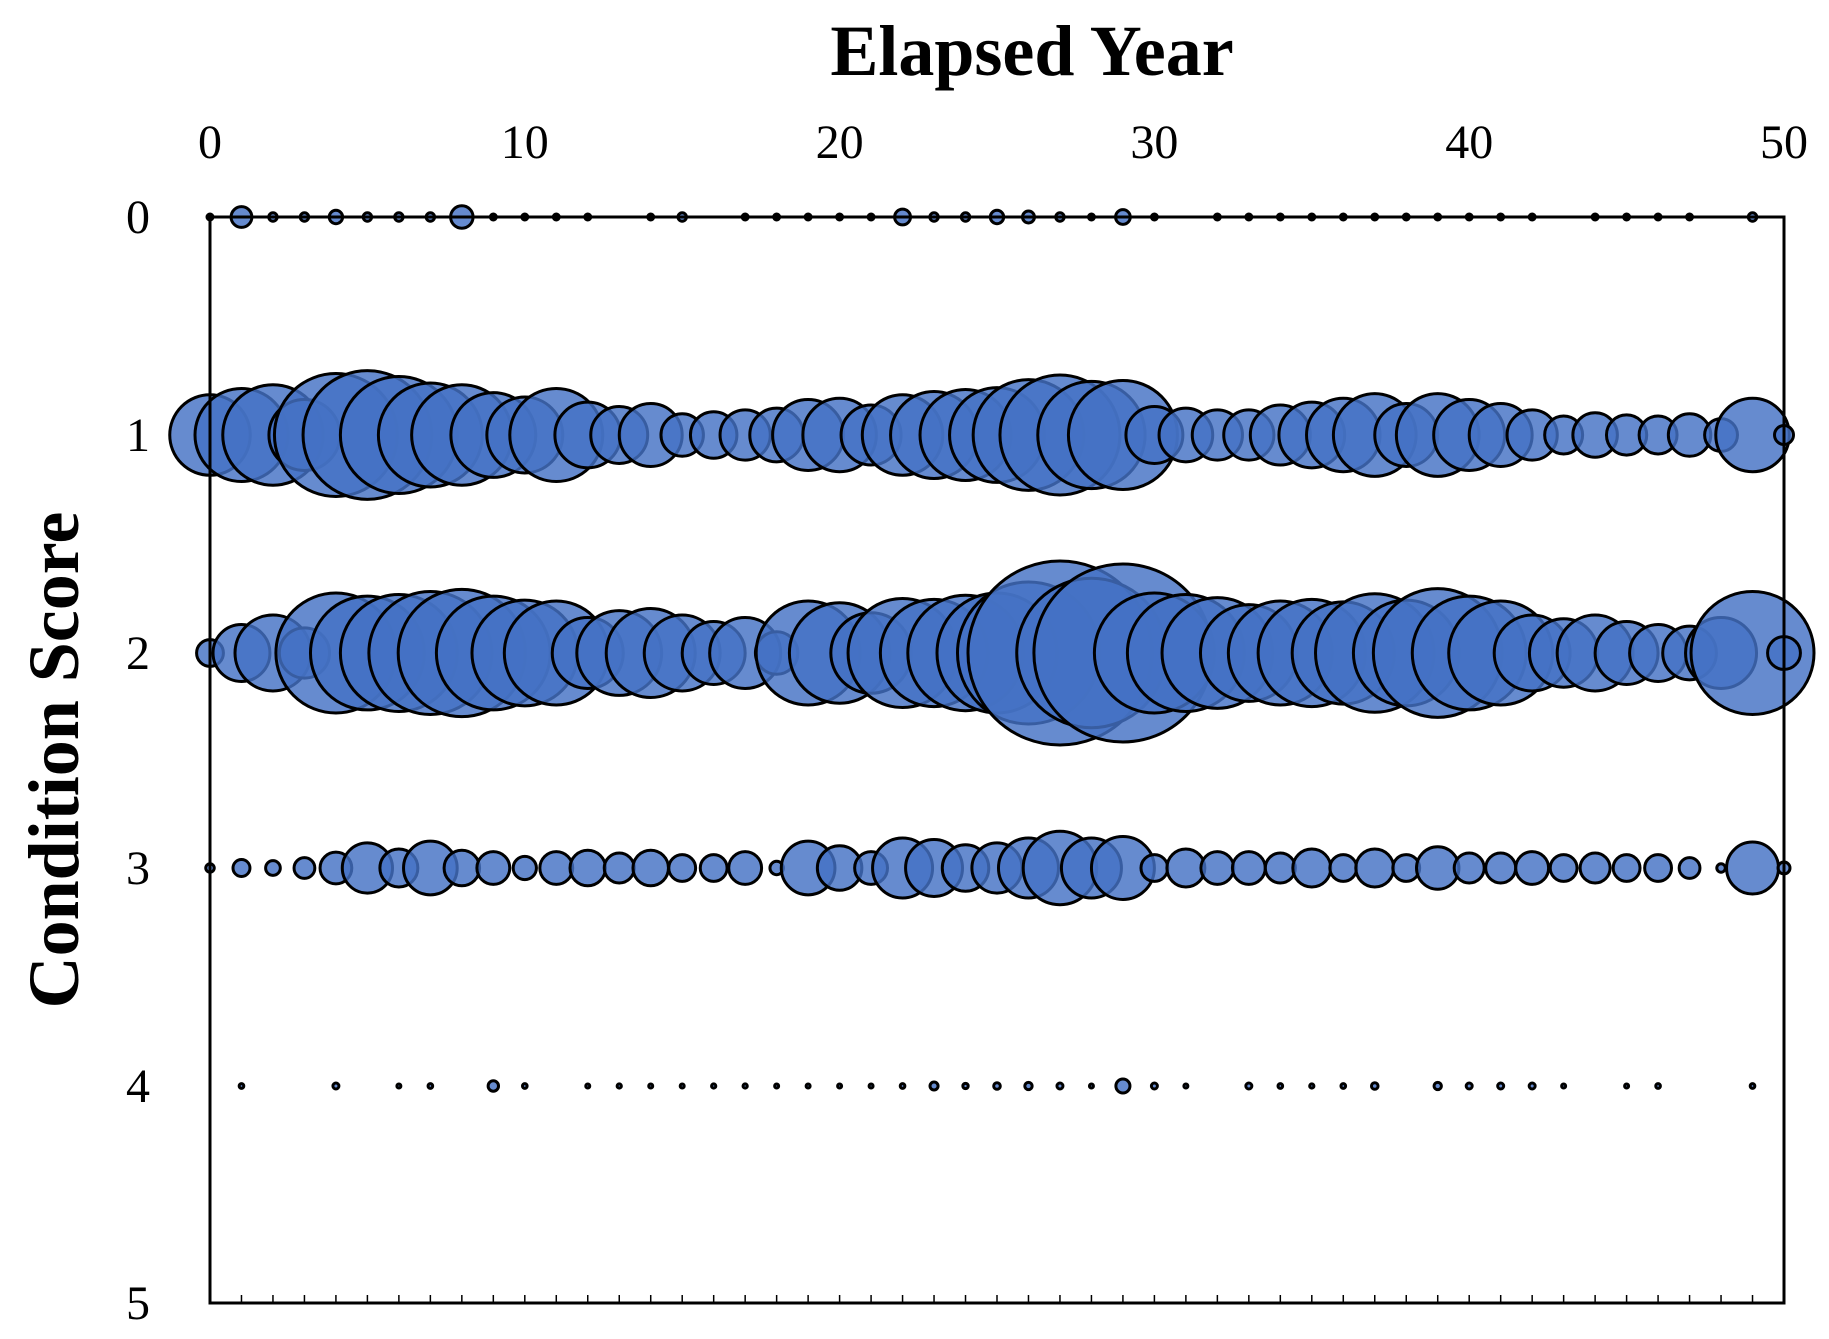 This screenshot has width=1829, height=1339. Describe the element at coordinates (525, 142) in the screenshot. I see `x-tick-label: 10` at that location.